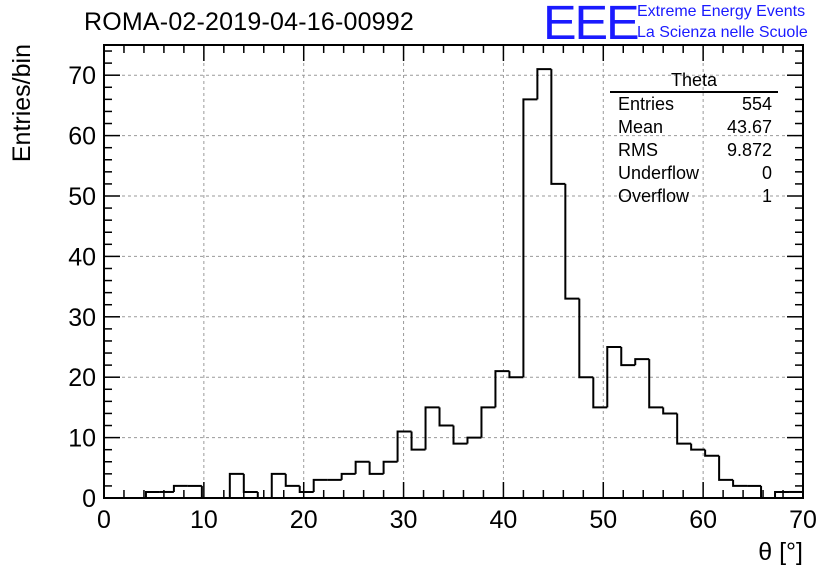  What do you see at coordinates (22, 103) in the screenshot?
I see `y-axis-label: Entries/bin` at bounding box center [22, 103].